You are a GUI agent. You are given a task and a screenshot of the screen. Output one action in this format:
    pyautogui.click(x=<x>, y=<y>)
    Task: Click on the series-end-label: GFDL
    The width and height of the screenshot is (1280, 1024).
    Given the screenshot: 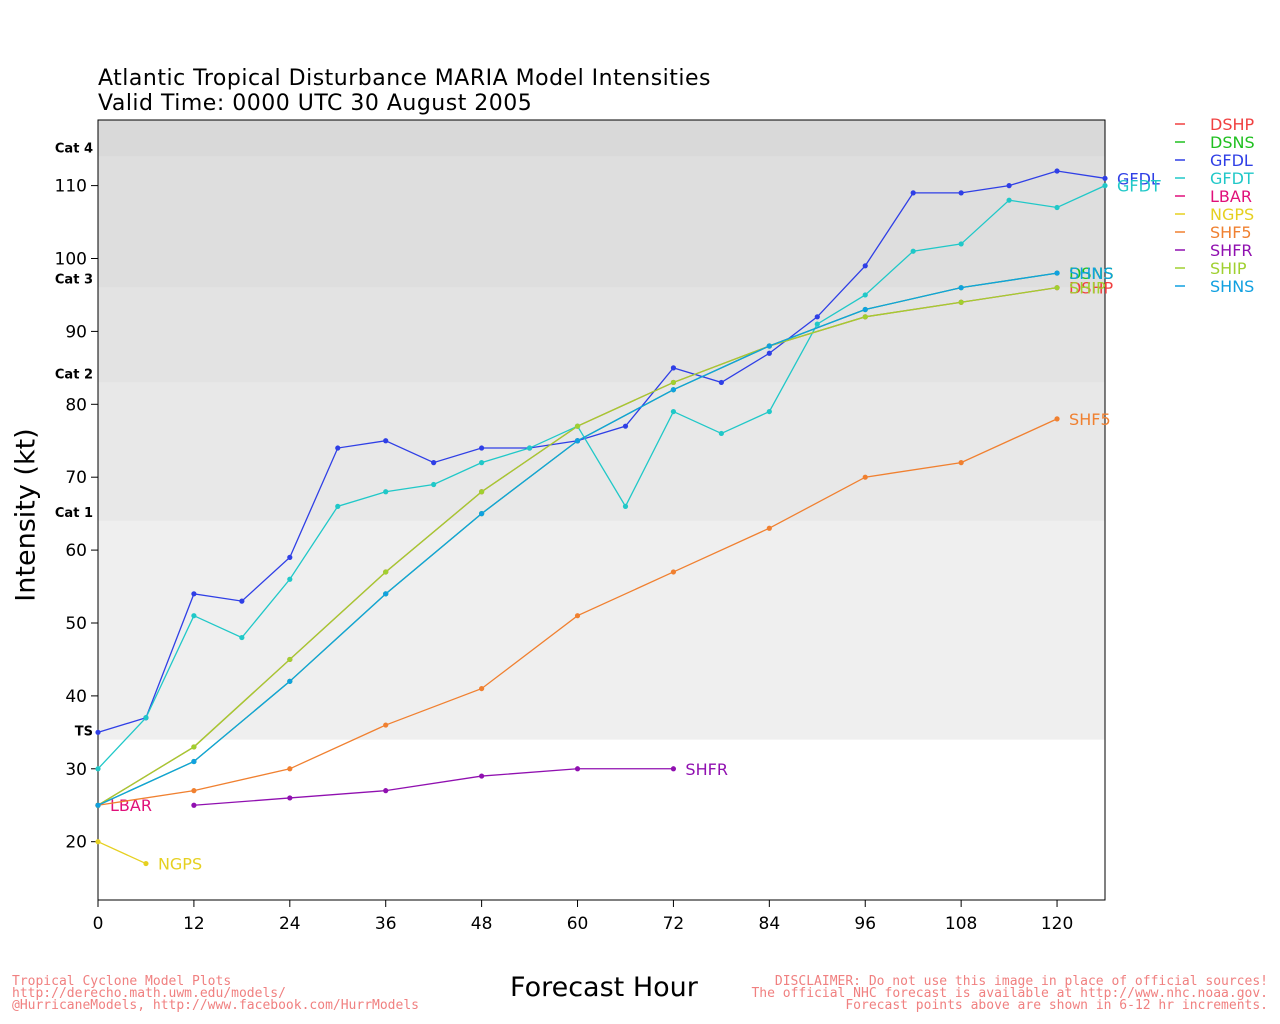 What is the action you would take?
    pyautogui.click(x=1138, y=178)
    